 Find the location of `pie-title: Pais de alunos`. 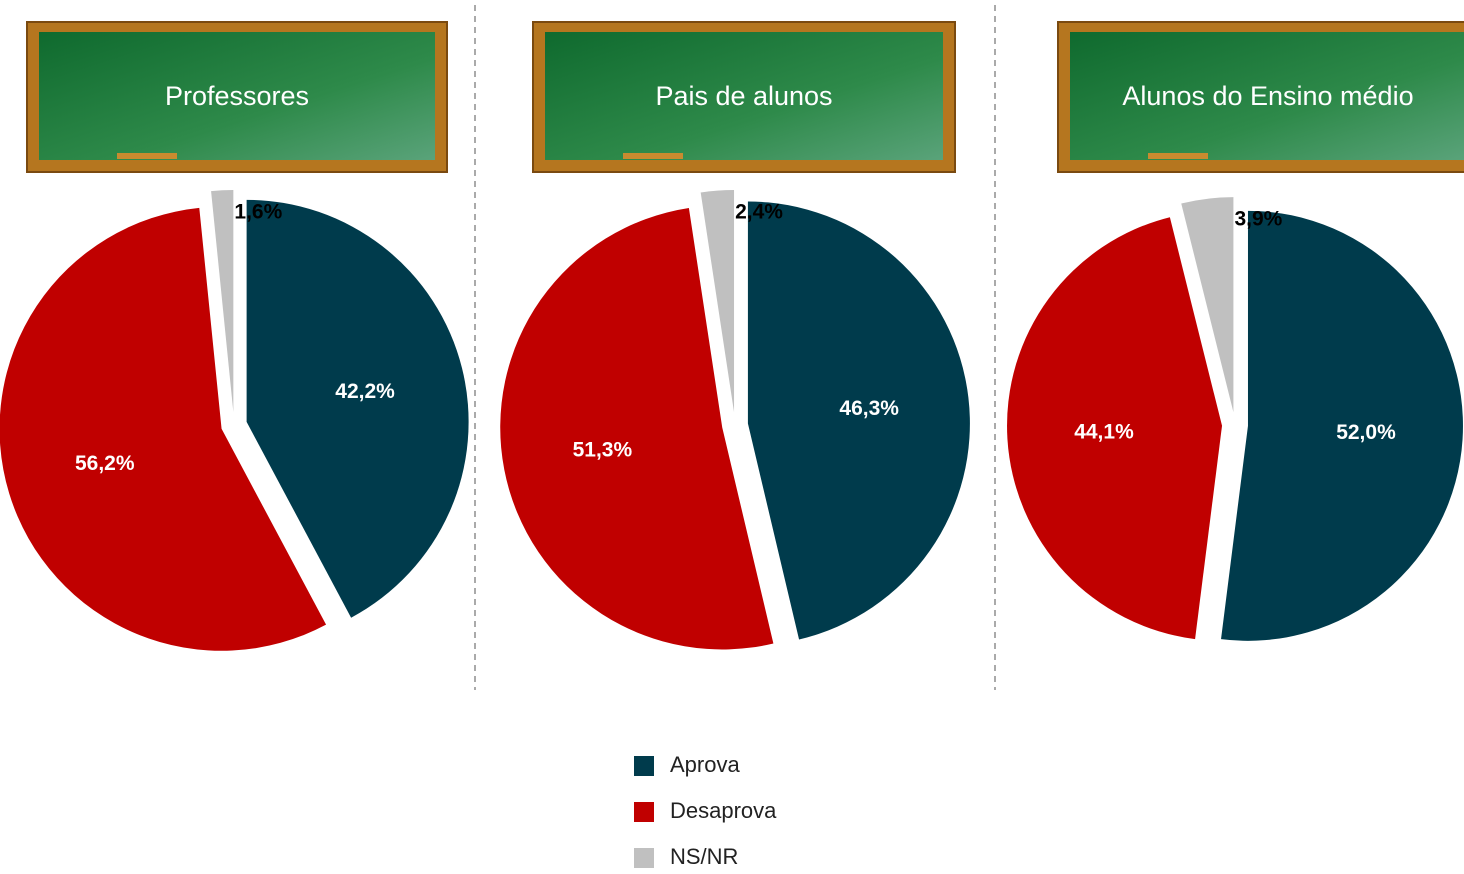

pie-title: Pais de alunos is located at coordinates (743, 96).